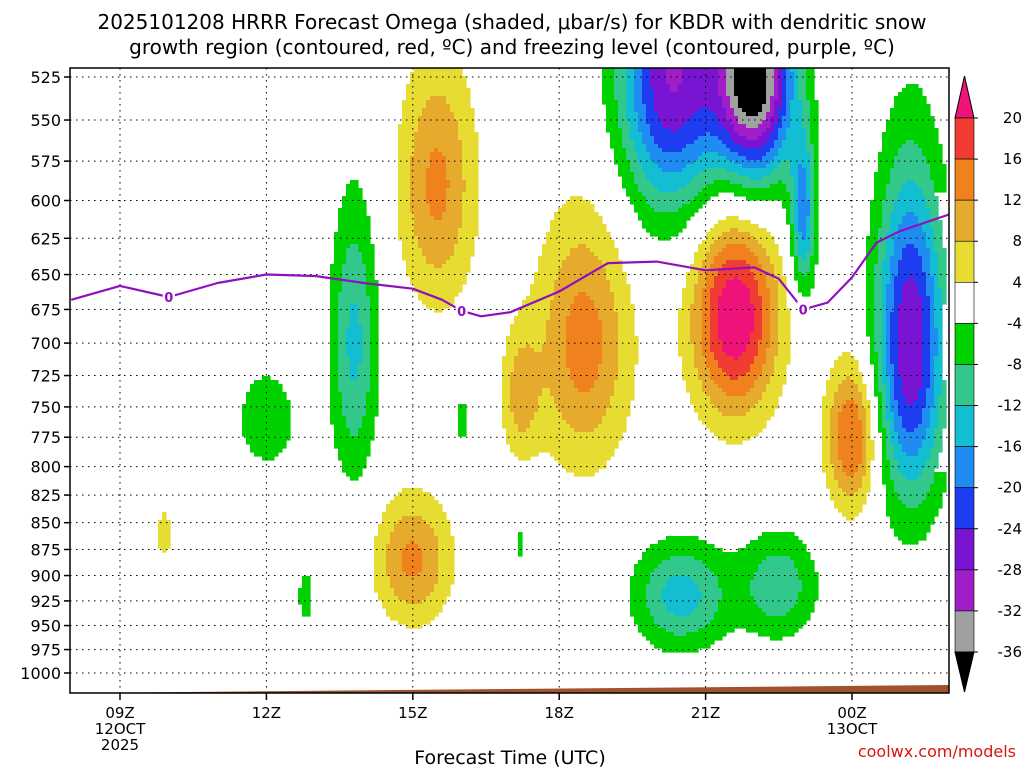 This screenshot has width=1024, height=768. What do you see at coordinates (45, 275) in the screenshot?
I see `y-tick-label: 650` at bounding box center [45, 275].